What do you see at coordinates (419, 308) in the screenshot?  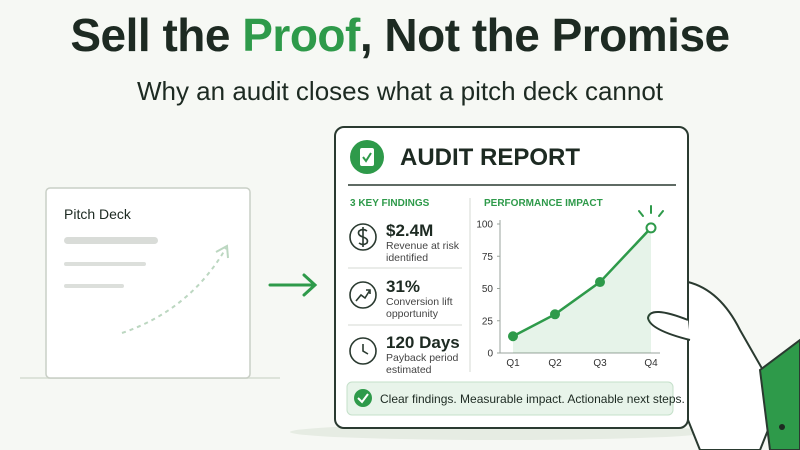 I see `finding-text: Conversion lift opportunity` at bounding box center [419, 308].